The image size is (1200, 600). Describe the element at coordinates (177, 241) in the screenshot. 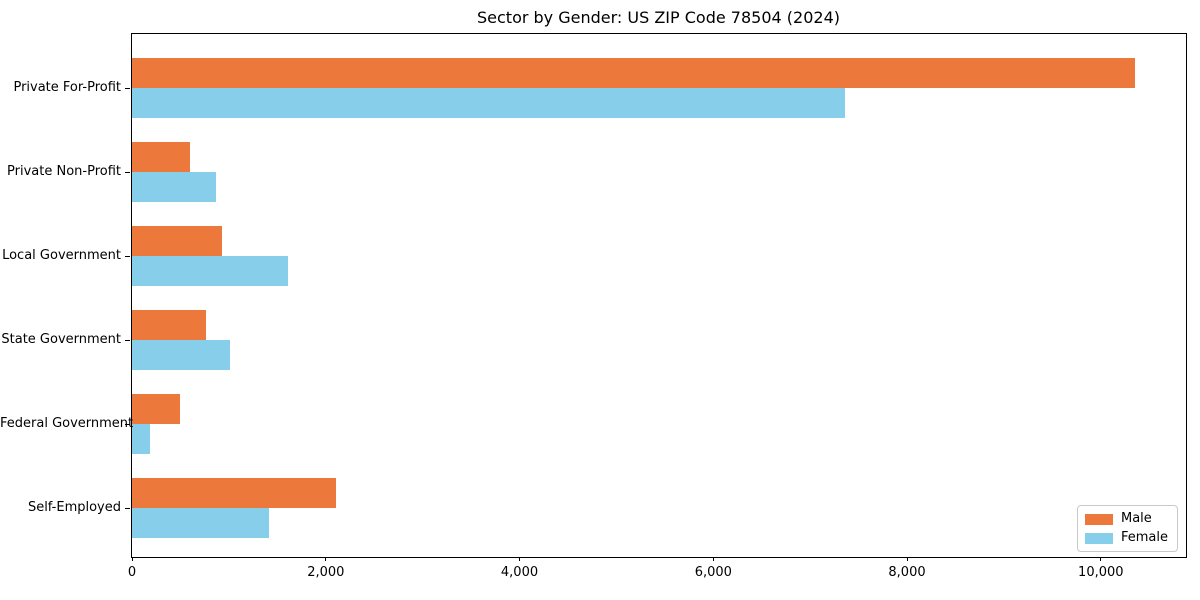

I see `bar-male-local-government` at that location.